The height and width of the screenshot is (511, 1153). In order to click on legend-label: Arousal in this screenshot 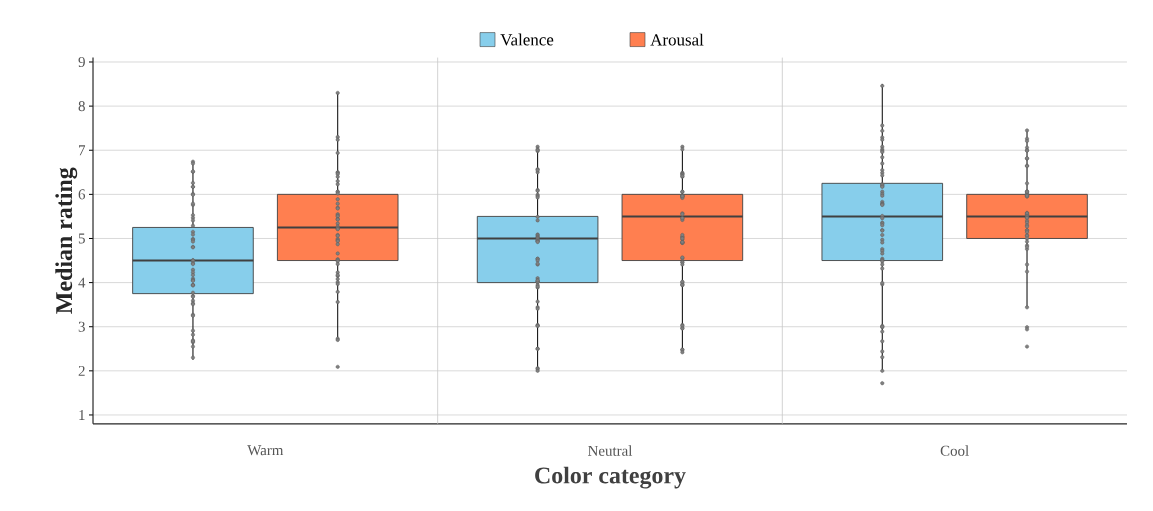, I will do `click(677, 39)`.